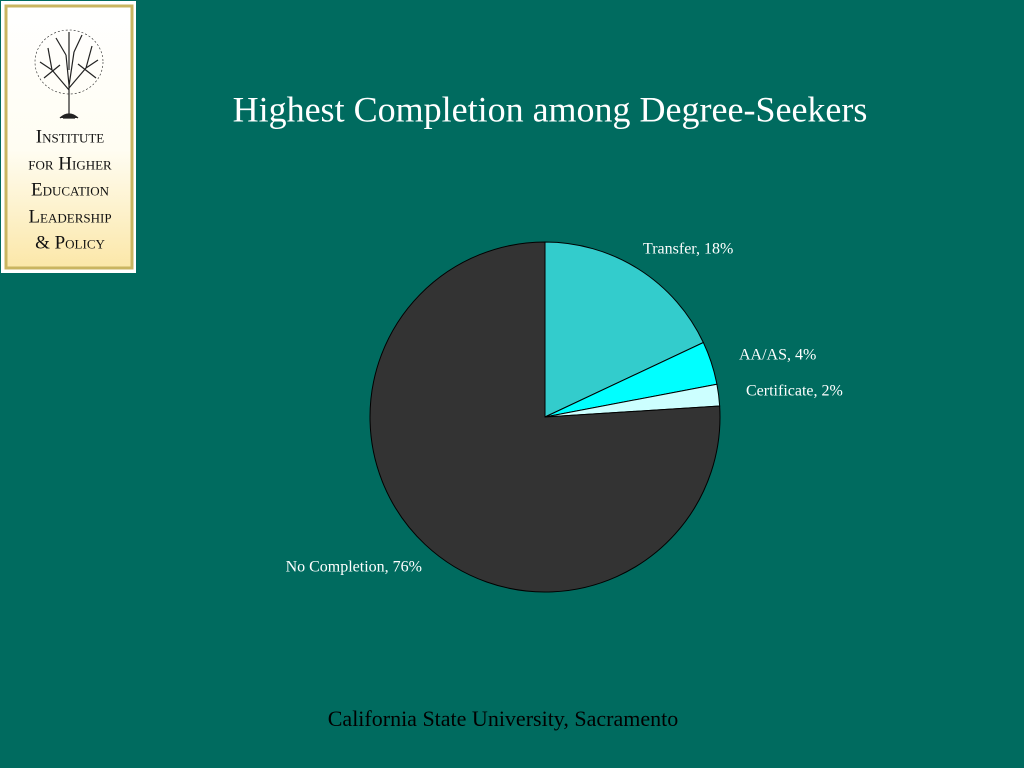  I want to click on logo-line: Leadership, so click(69, 216).